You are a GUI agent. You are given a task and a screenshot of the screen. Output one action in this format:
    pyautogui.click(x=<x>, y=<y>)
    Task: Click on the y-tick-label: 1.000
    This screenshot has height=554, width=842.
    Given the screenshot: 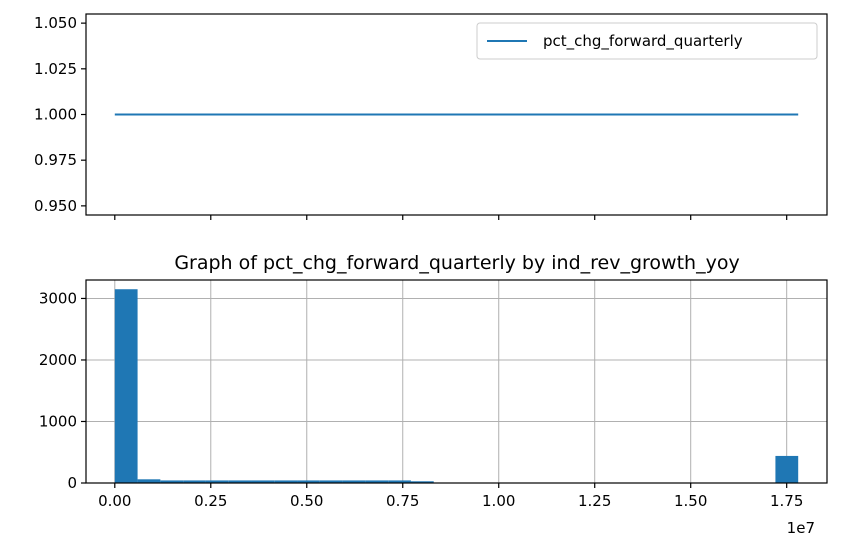 What is the action you would take?
    pyautogui.click(x=55, y=115)
    